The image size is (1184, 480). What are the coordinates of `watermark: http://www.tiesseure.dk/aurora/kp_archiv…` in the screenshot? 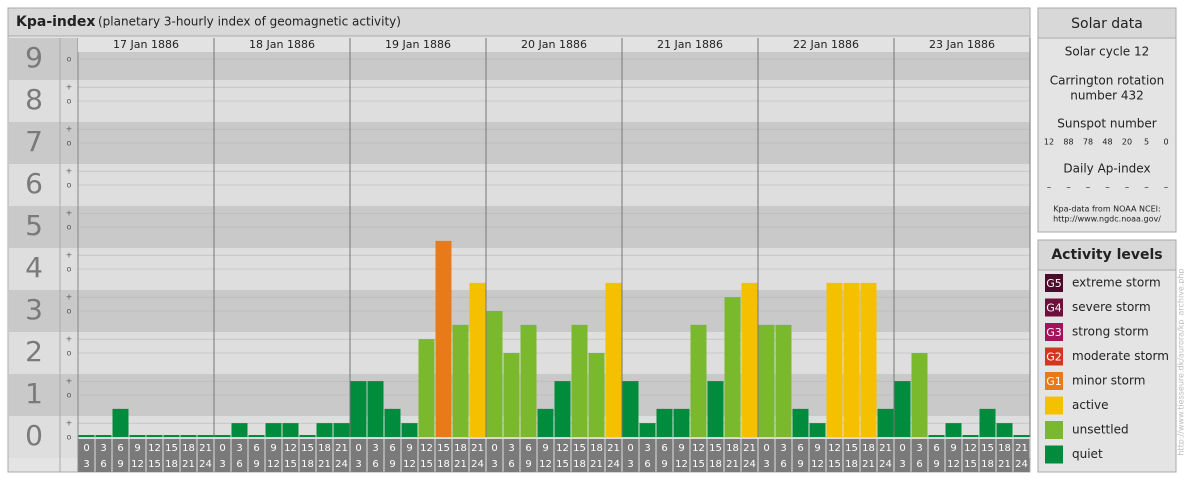 It's located at (1180, 361).